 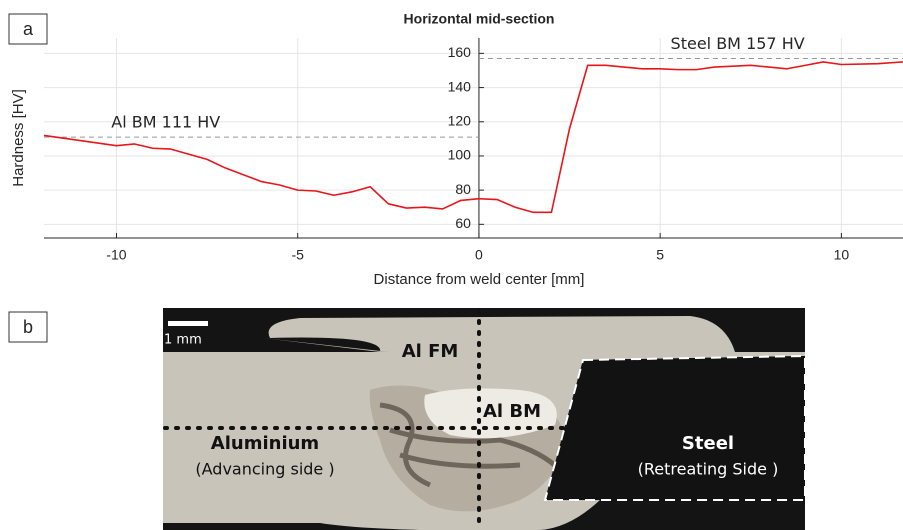 What do you see at coordinates (674, 427) in the screenshot?
I see `steel-region` at bounding box center [674, 427].